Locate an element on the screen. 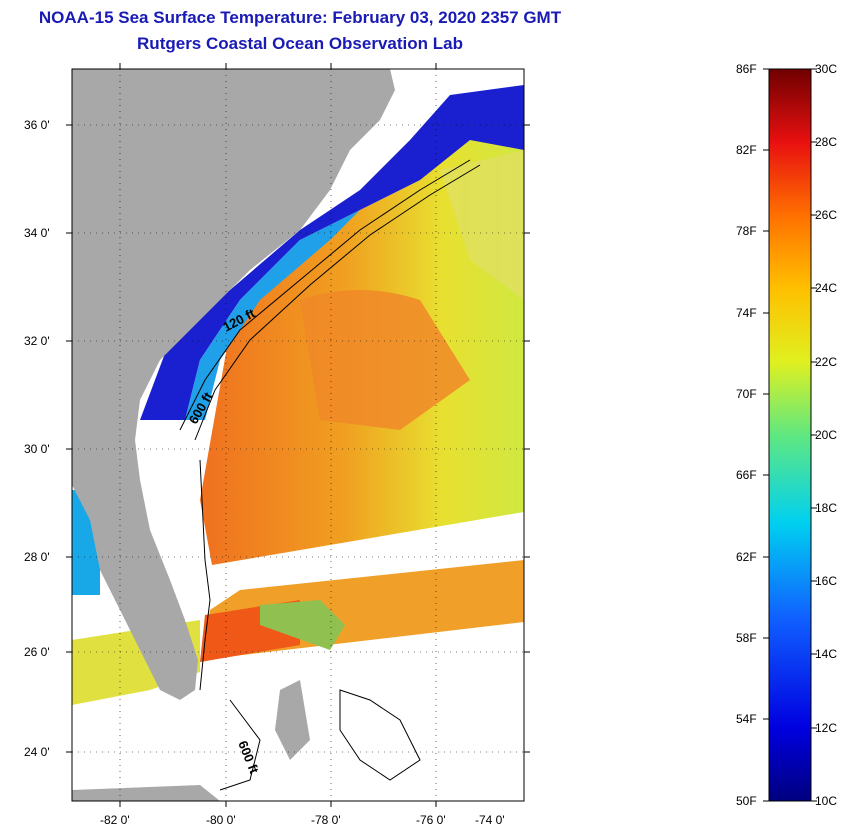 The height and width of the screenshot is (832, 849). lat-label: 30 0' is located at coordinates (37, 449).